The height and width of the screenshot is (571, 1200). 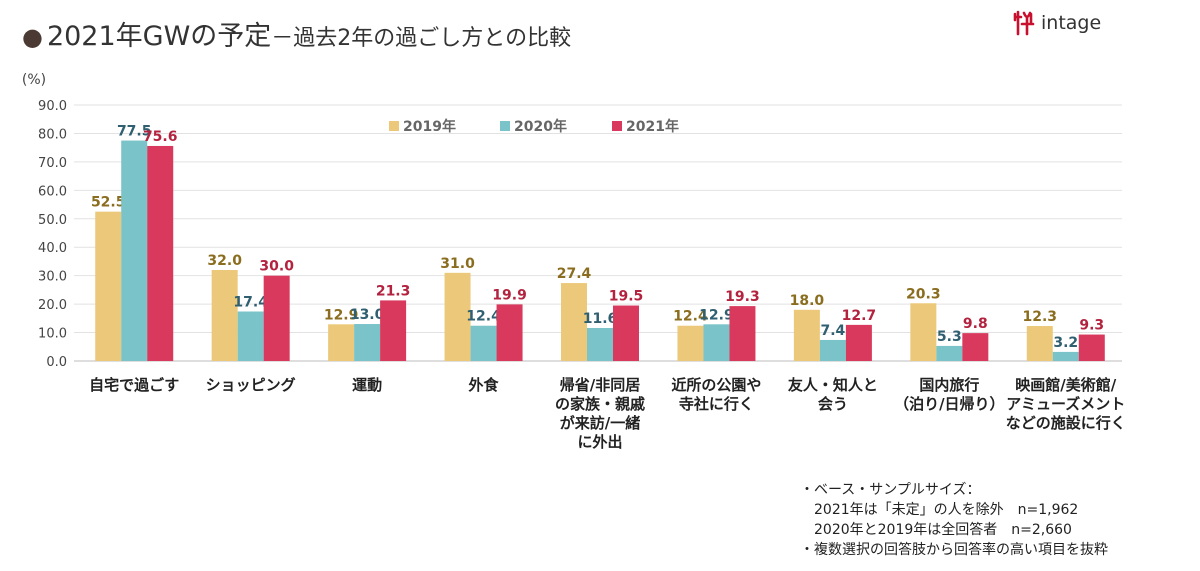 What do you see at coordinates (716, 385) in the screenshot?
I see `x-tick-label: 近所の公園や` at bounding box center [716, 385].